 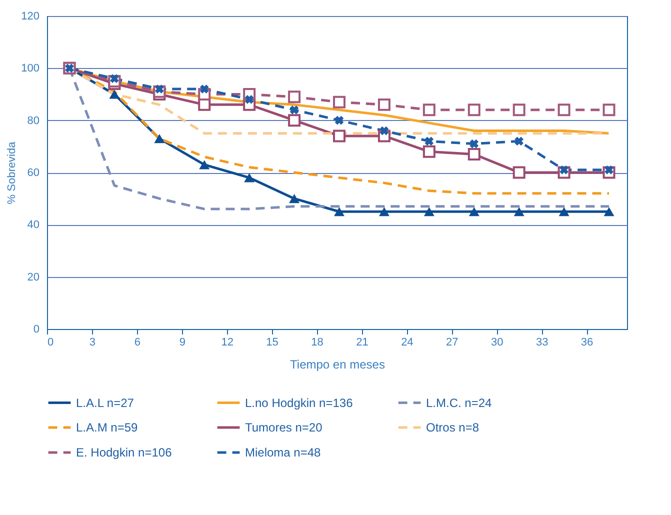 What do you see at coordinates (137, 342) in the screenshot?
I see `x-tick-label: 6` at bounding box center [137, 342].